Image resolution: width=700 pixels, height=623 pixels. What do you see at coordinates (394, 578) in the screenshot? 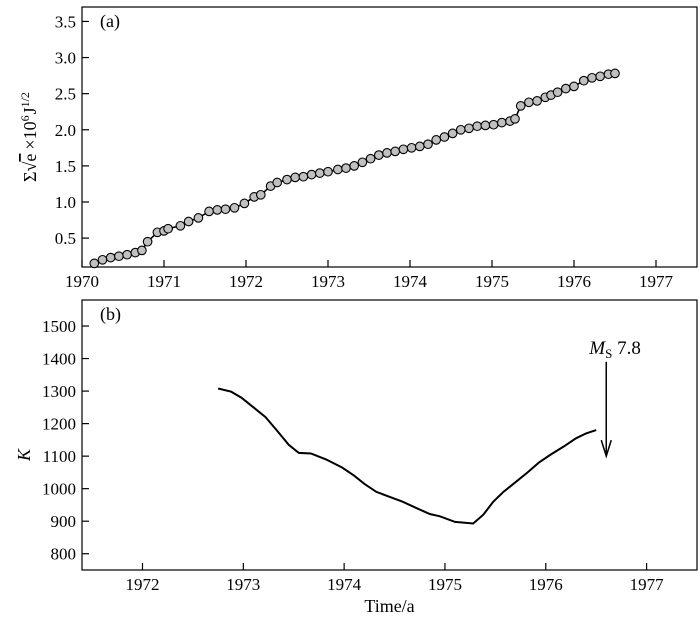
I see `panel-b-x-ticks: 1972 1973 1974 1975 1976 1977` at bounding box center [394, 578].